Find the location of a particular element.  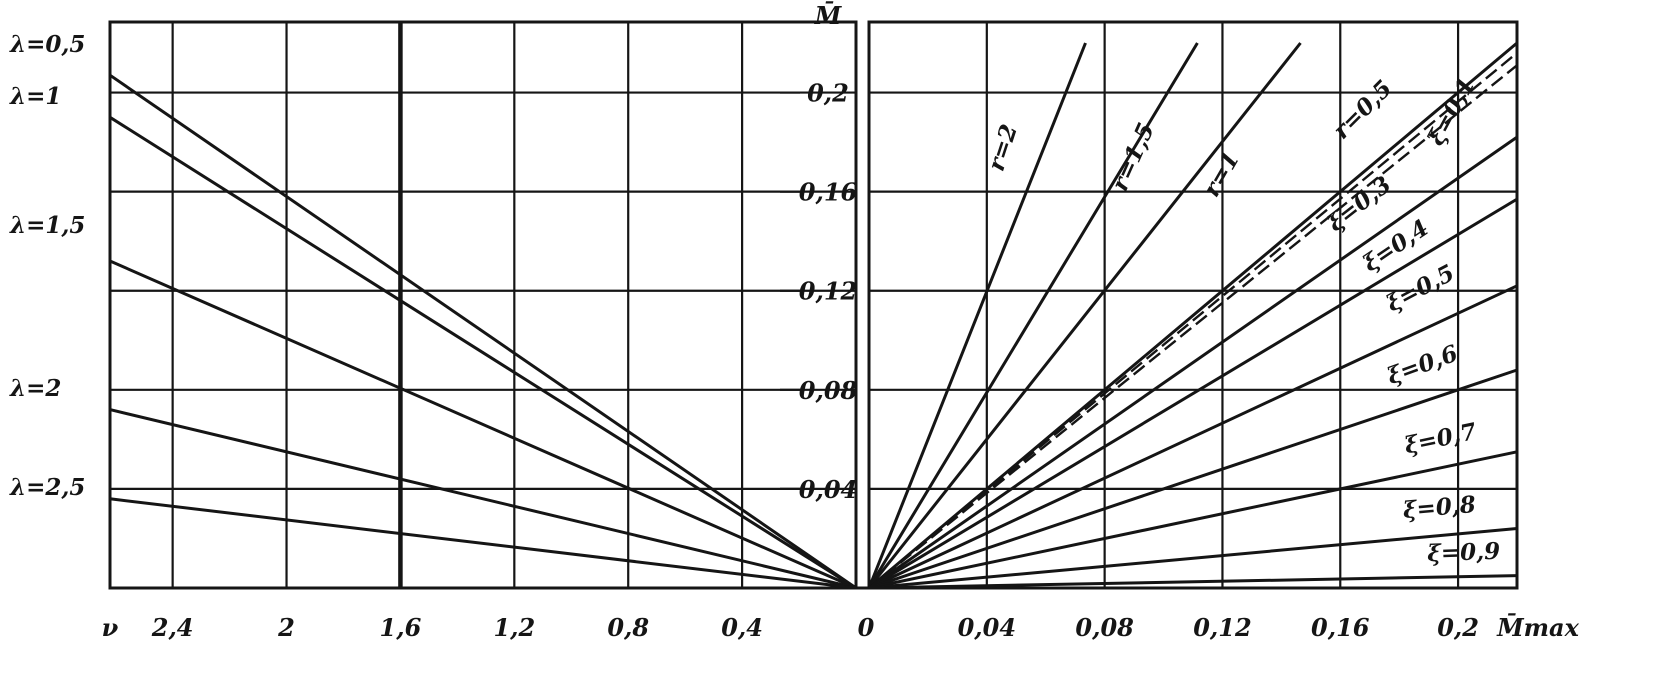

y-tick-label: 0,12 is located at coordinates (828, 291).